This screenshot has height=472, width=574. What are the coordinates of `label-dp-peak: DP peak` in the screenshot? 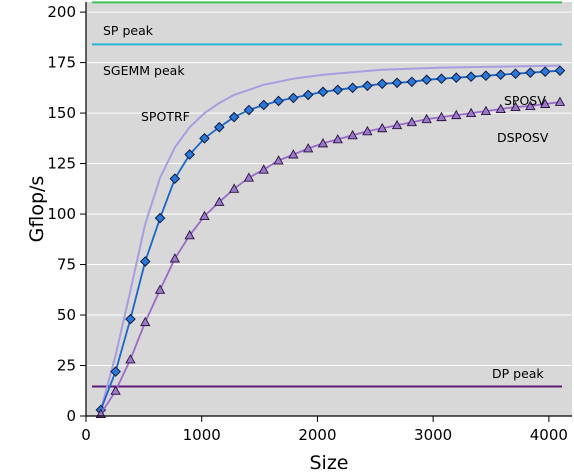 It's located at (518, 373).